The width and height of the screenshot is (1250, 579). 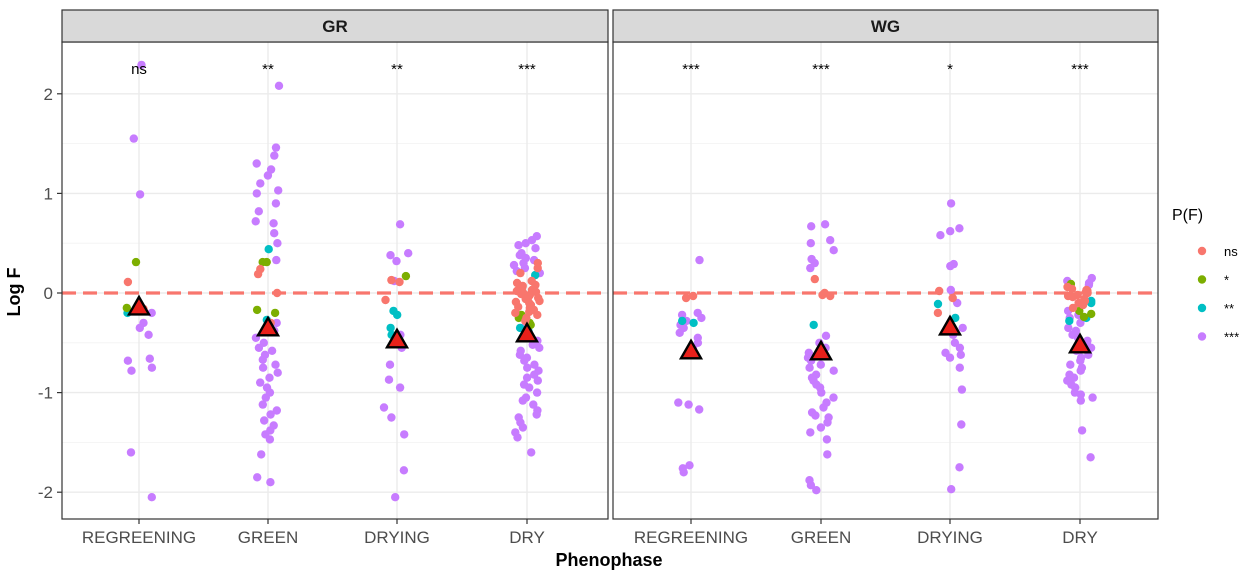 I want to click on significance-label: ns, so click(x=139, y=69).